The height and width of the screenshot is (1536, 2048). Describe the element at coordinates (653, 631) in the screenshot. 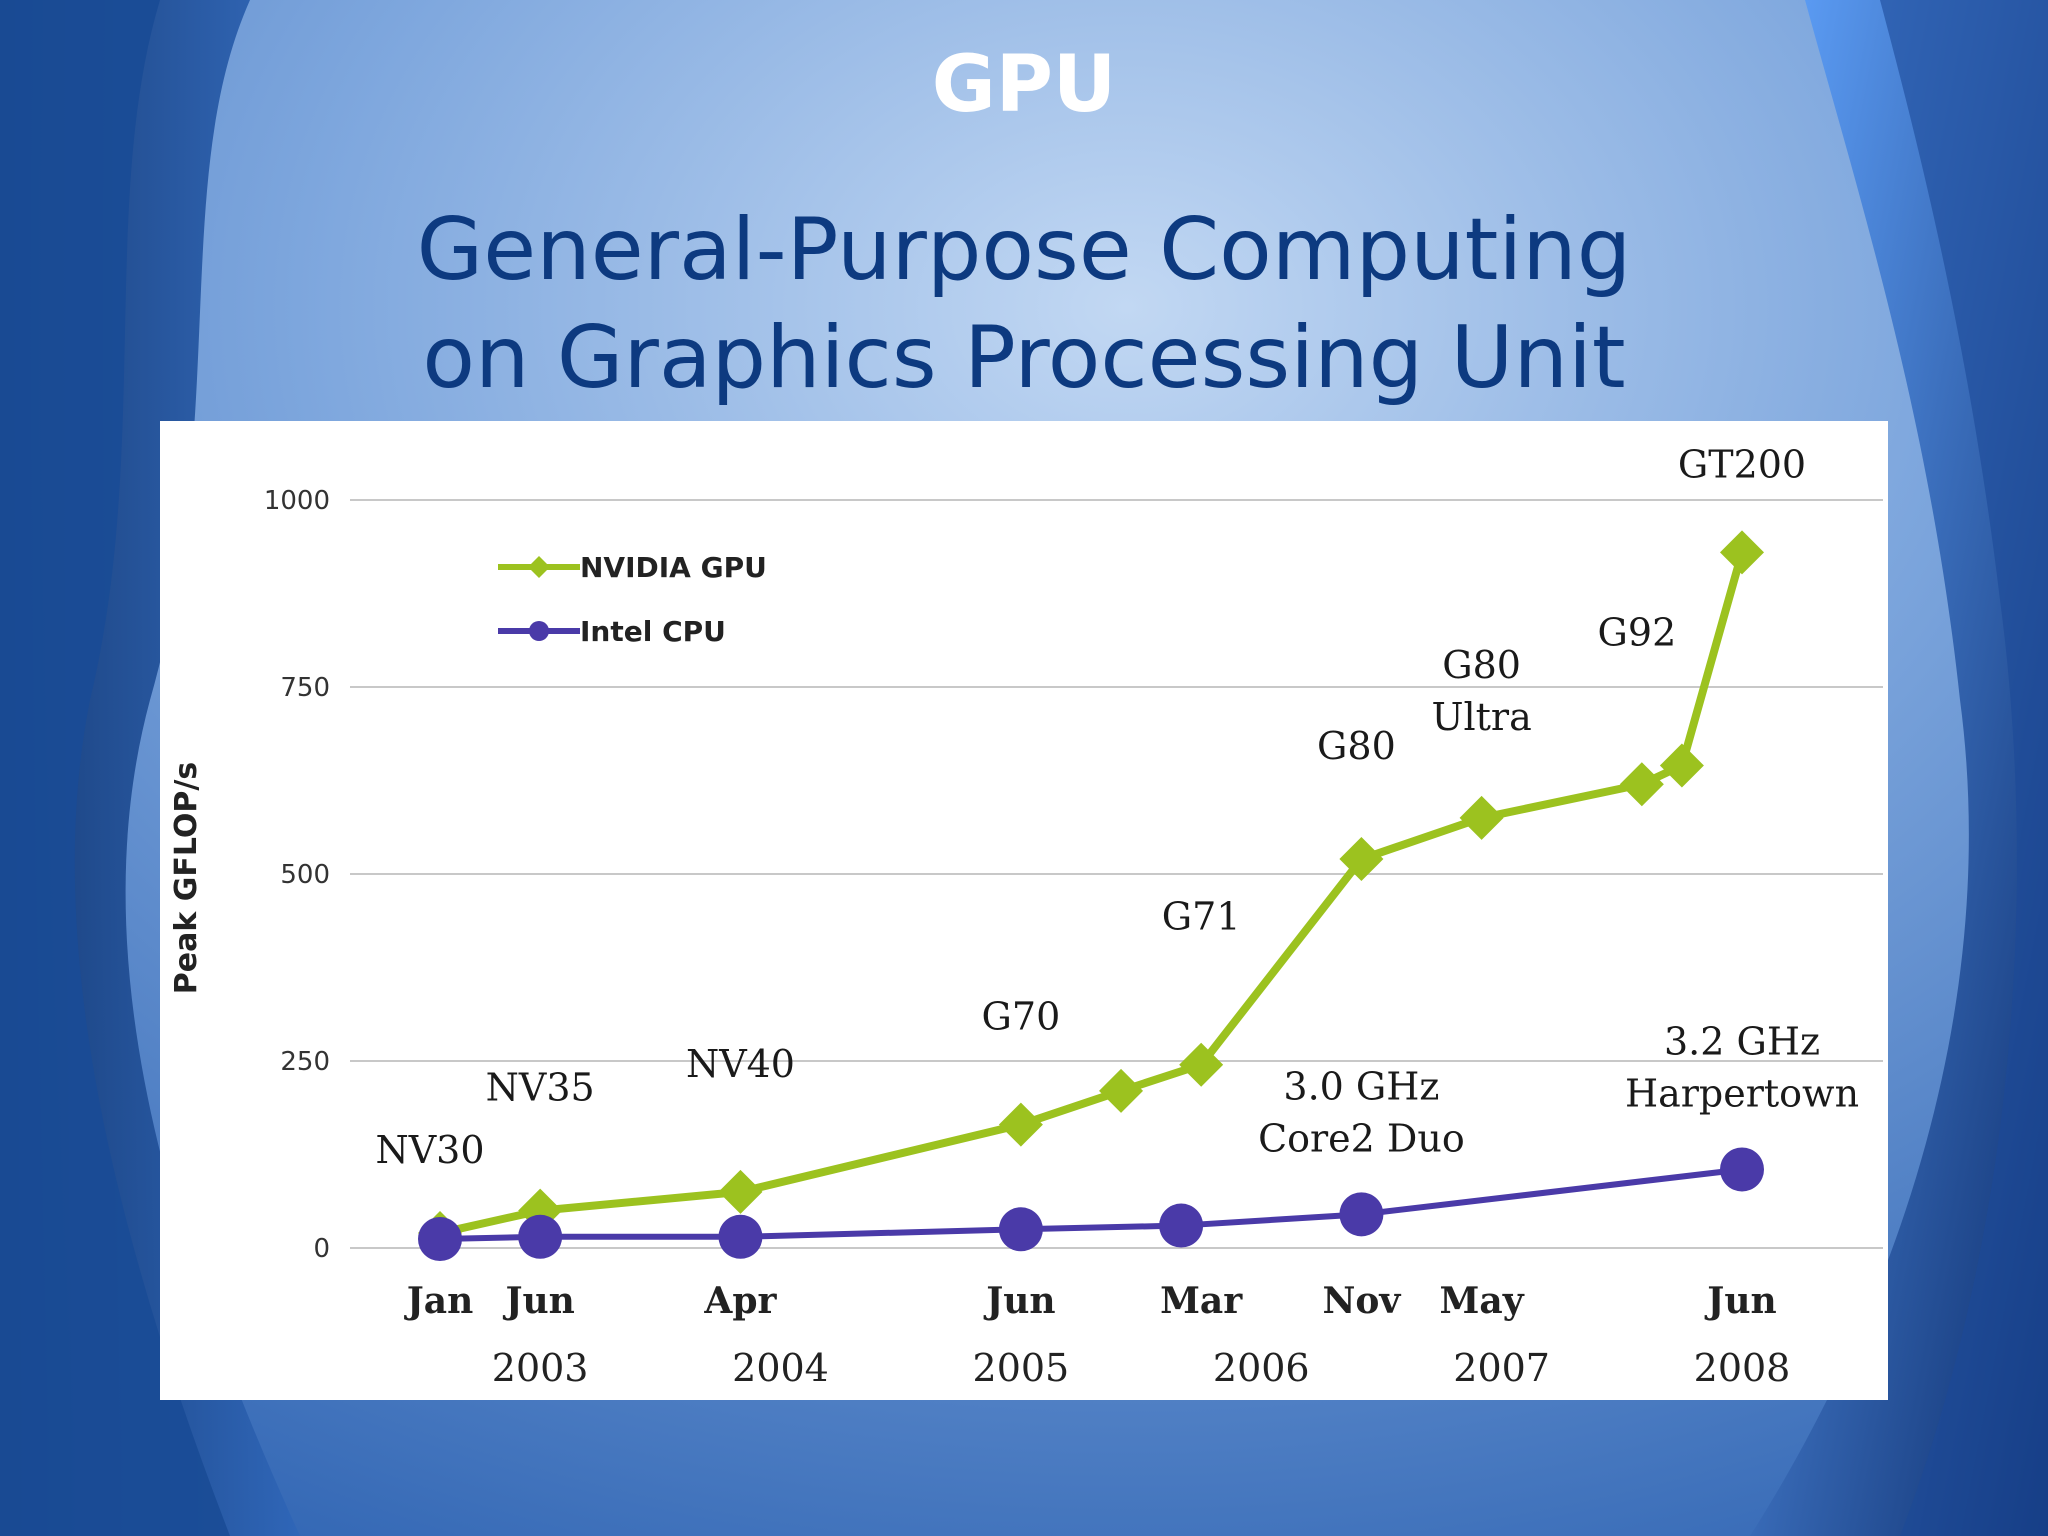

I see `legend-label: Intel CPU` at that location.